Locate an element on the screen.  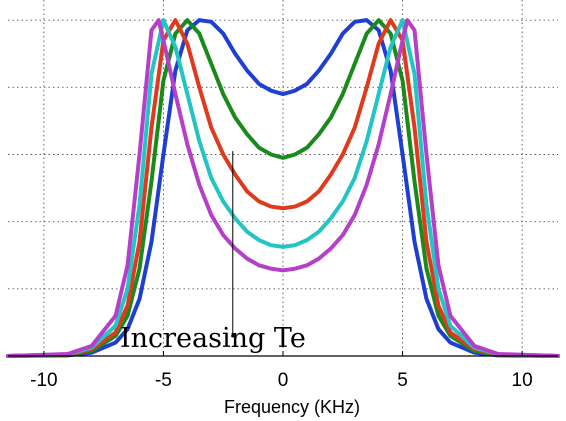
x-axis-tick-labels: -10 -5 0 5 10 is located at coordinates (281, 380).